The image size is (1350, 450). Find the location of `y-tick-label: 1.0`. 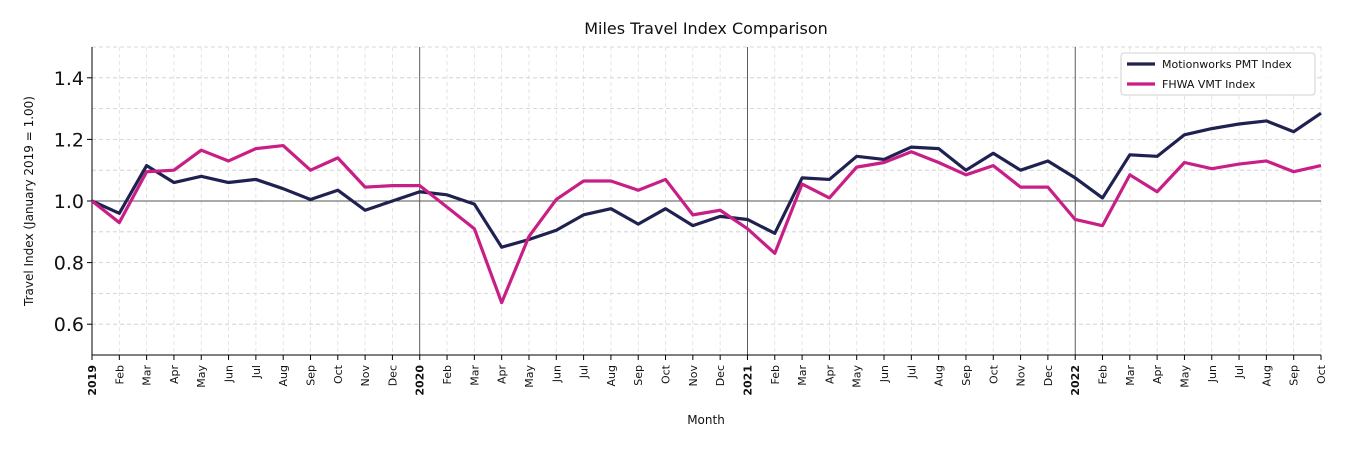

y-tick-label: 1.0 is located at coordinates (69, 202).